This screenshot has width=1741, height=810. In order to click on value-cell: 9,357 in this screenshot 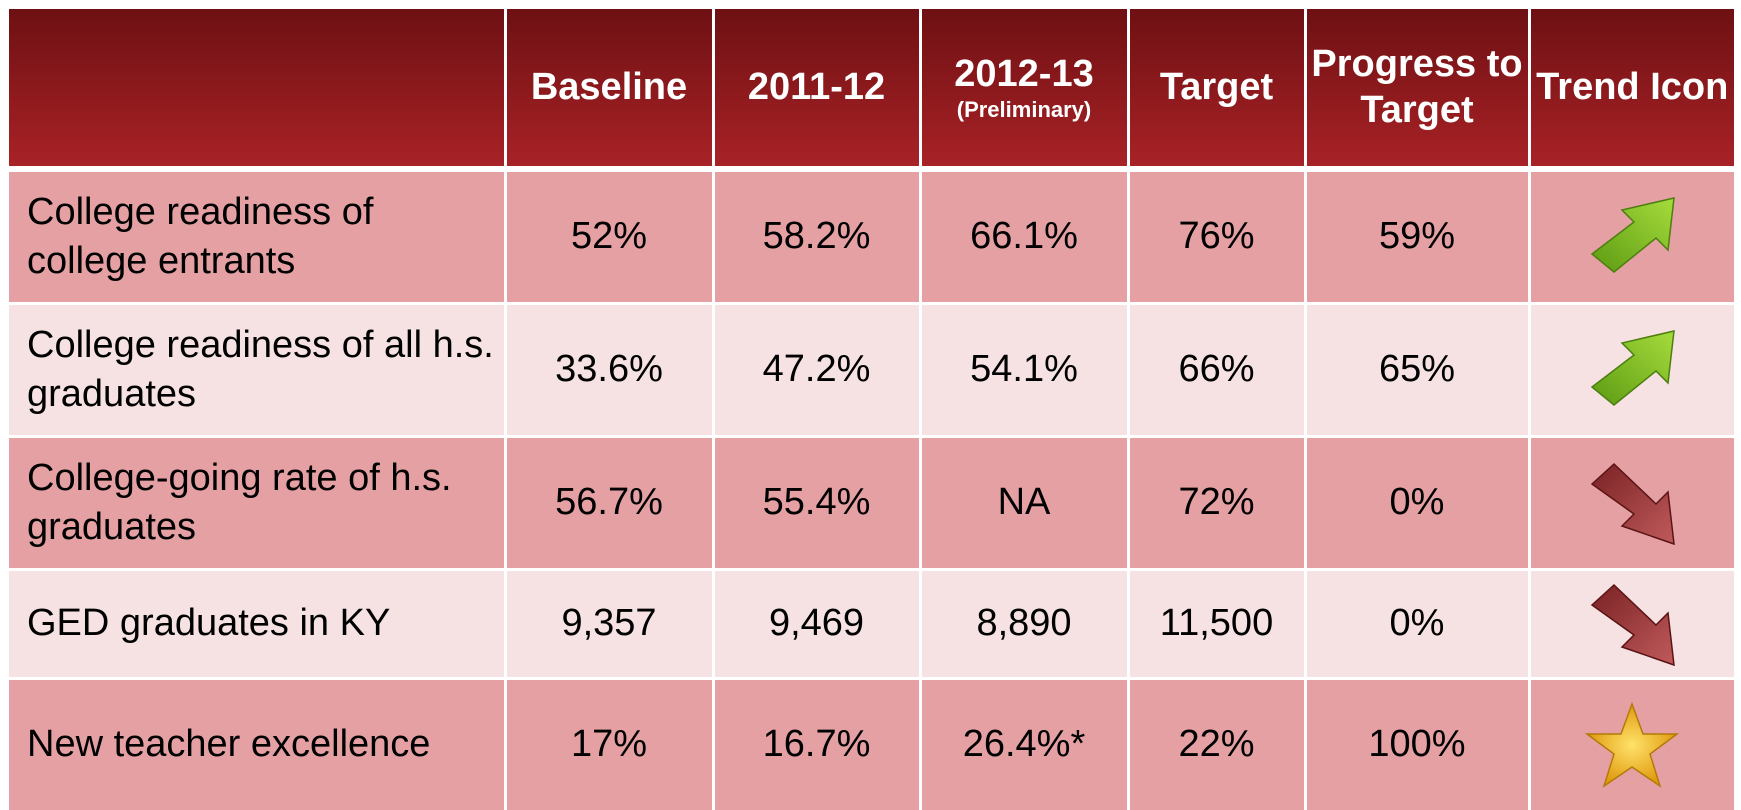, I will do `click(609, 624)`.